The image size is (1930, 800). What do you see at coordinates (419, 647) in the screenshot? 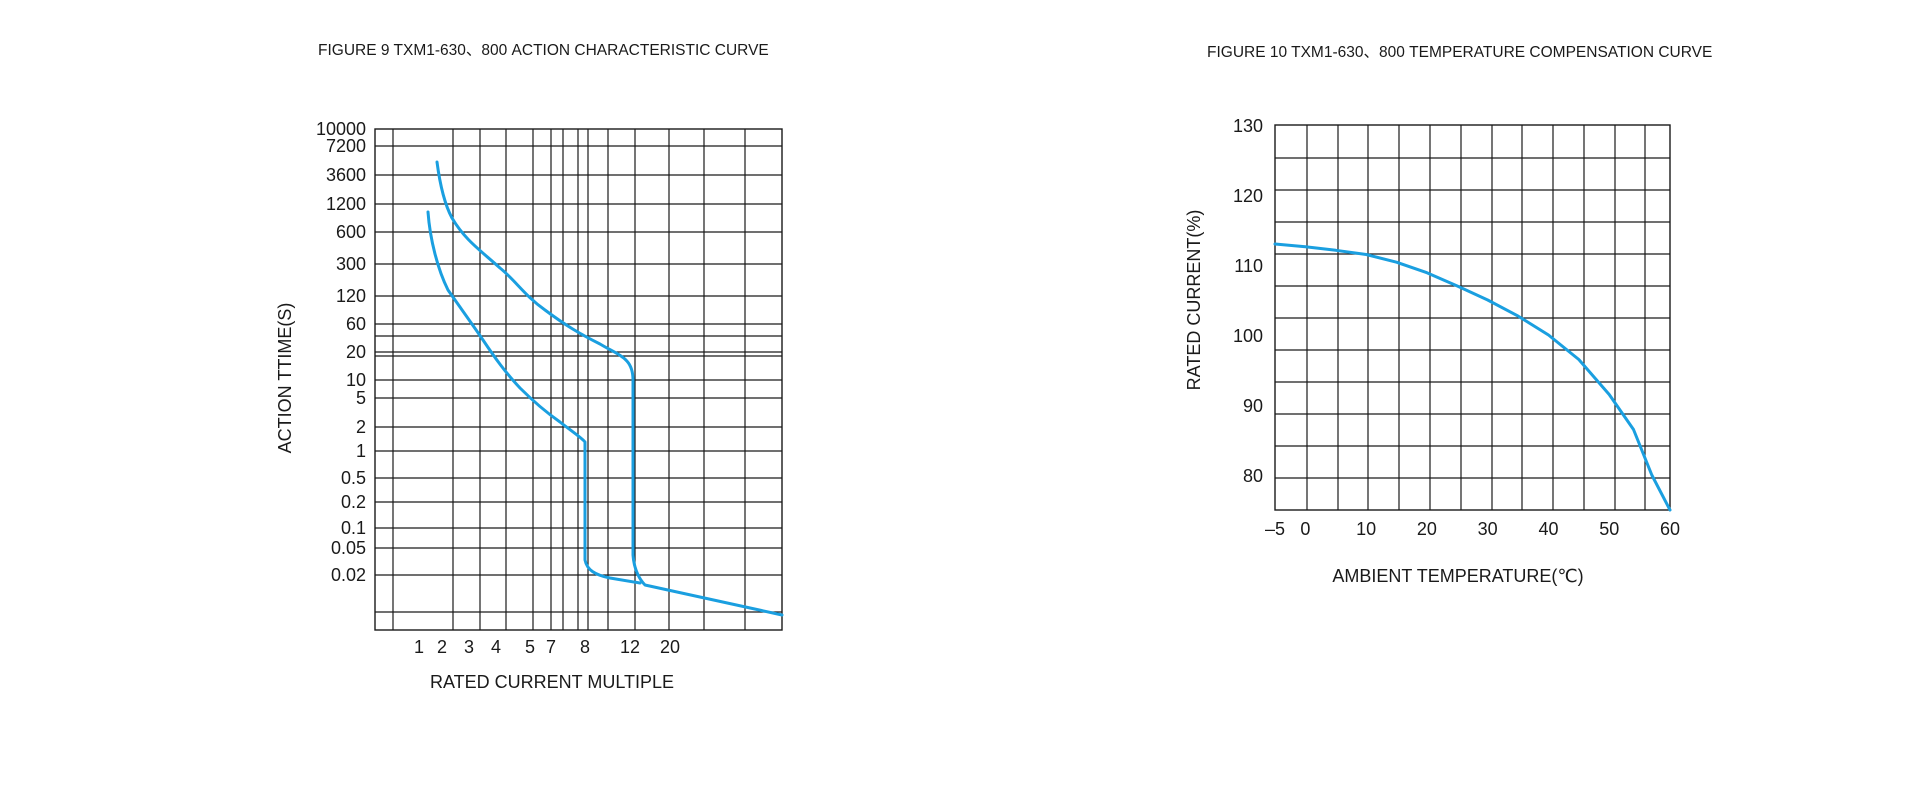
I see `fig9-x-tick-label: 1` at bounding box center [419, 647].